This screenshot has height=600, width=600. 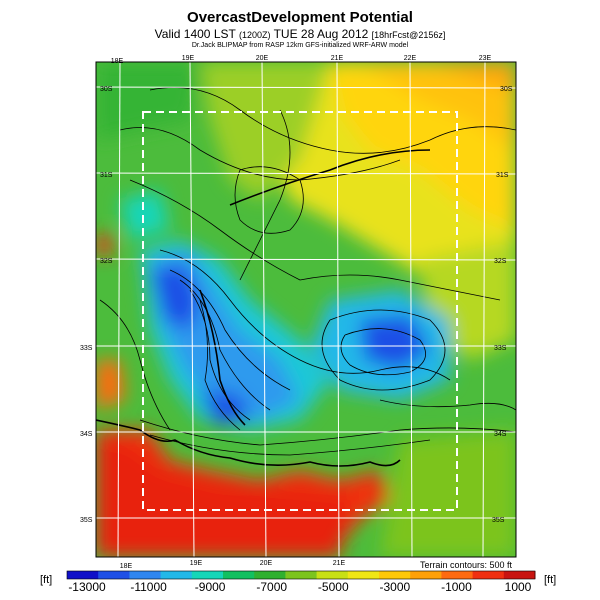 What do you see at coordinates (272, 587) in the screenshot?
I see `colorbar-tick-label: -7000` at bounding box center [272, 587].